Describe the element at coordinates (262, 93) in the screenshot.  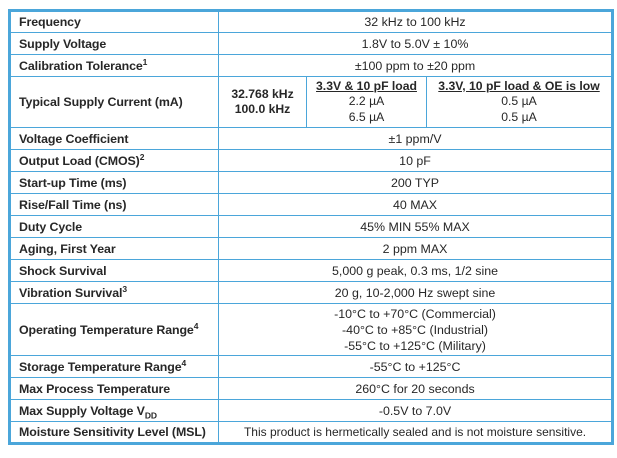
I see `frequency-sublabel: 32.768 kHz` at that location.